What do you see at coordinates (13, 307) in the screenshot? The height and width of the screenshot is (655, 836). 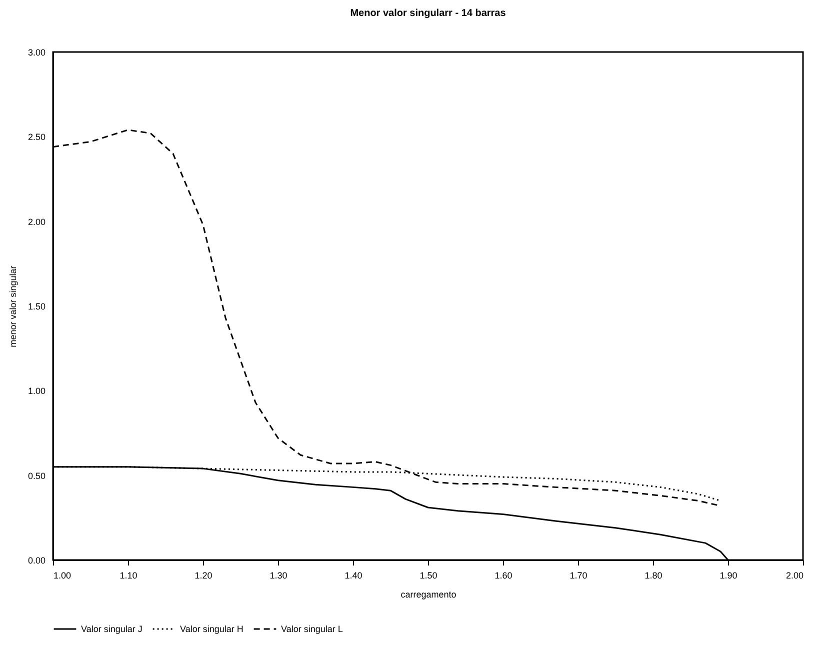 I see `y-axis-title: menor valor singular` at bounding box center [13, 307].